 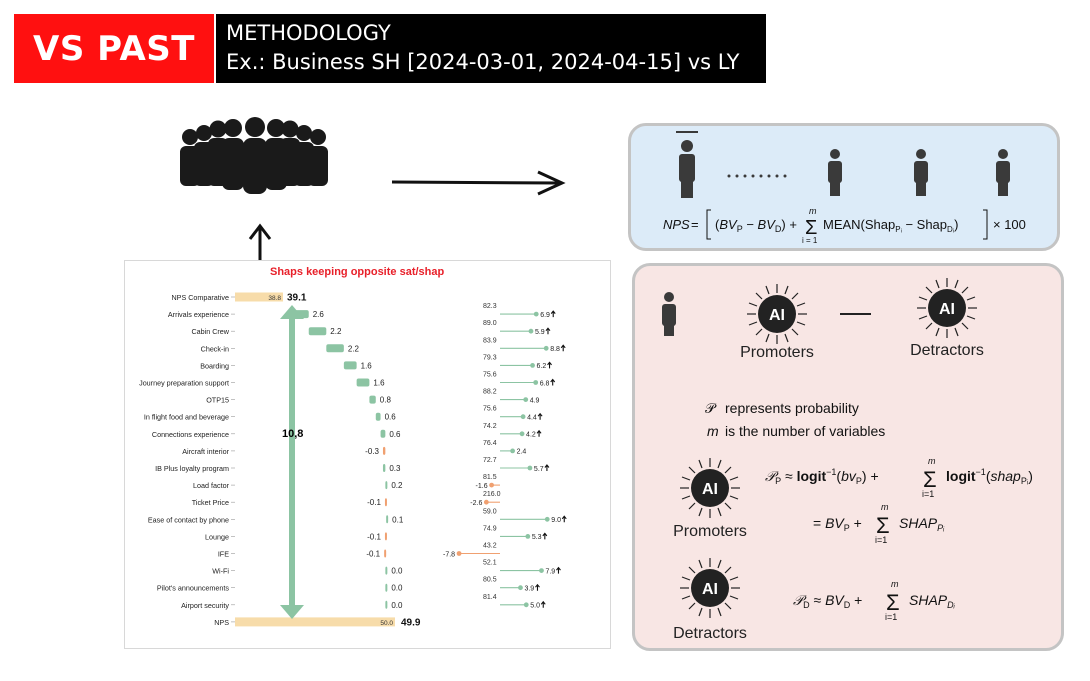 What do you see at coordinates (217, 536) in the screenshot?
I see `row-label: Lounge` at bounding box center [217, 536].